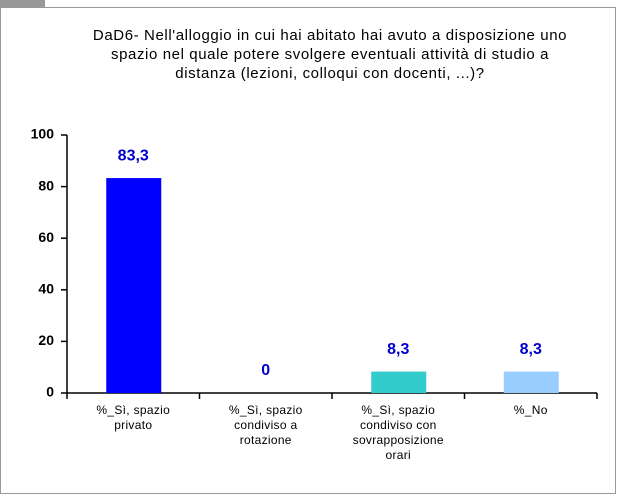  What do you see at coordinates (46, 237) in the screenshot?
I see `y-tick-label: 60` at bounding box center [46, 237].